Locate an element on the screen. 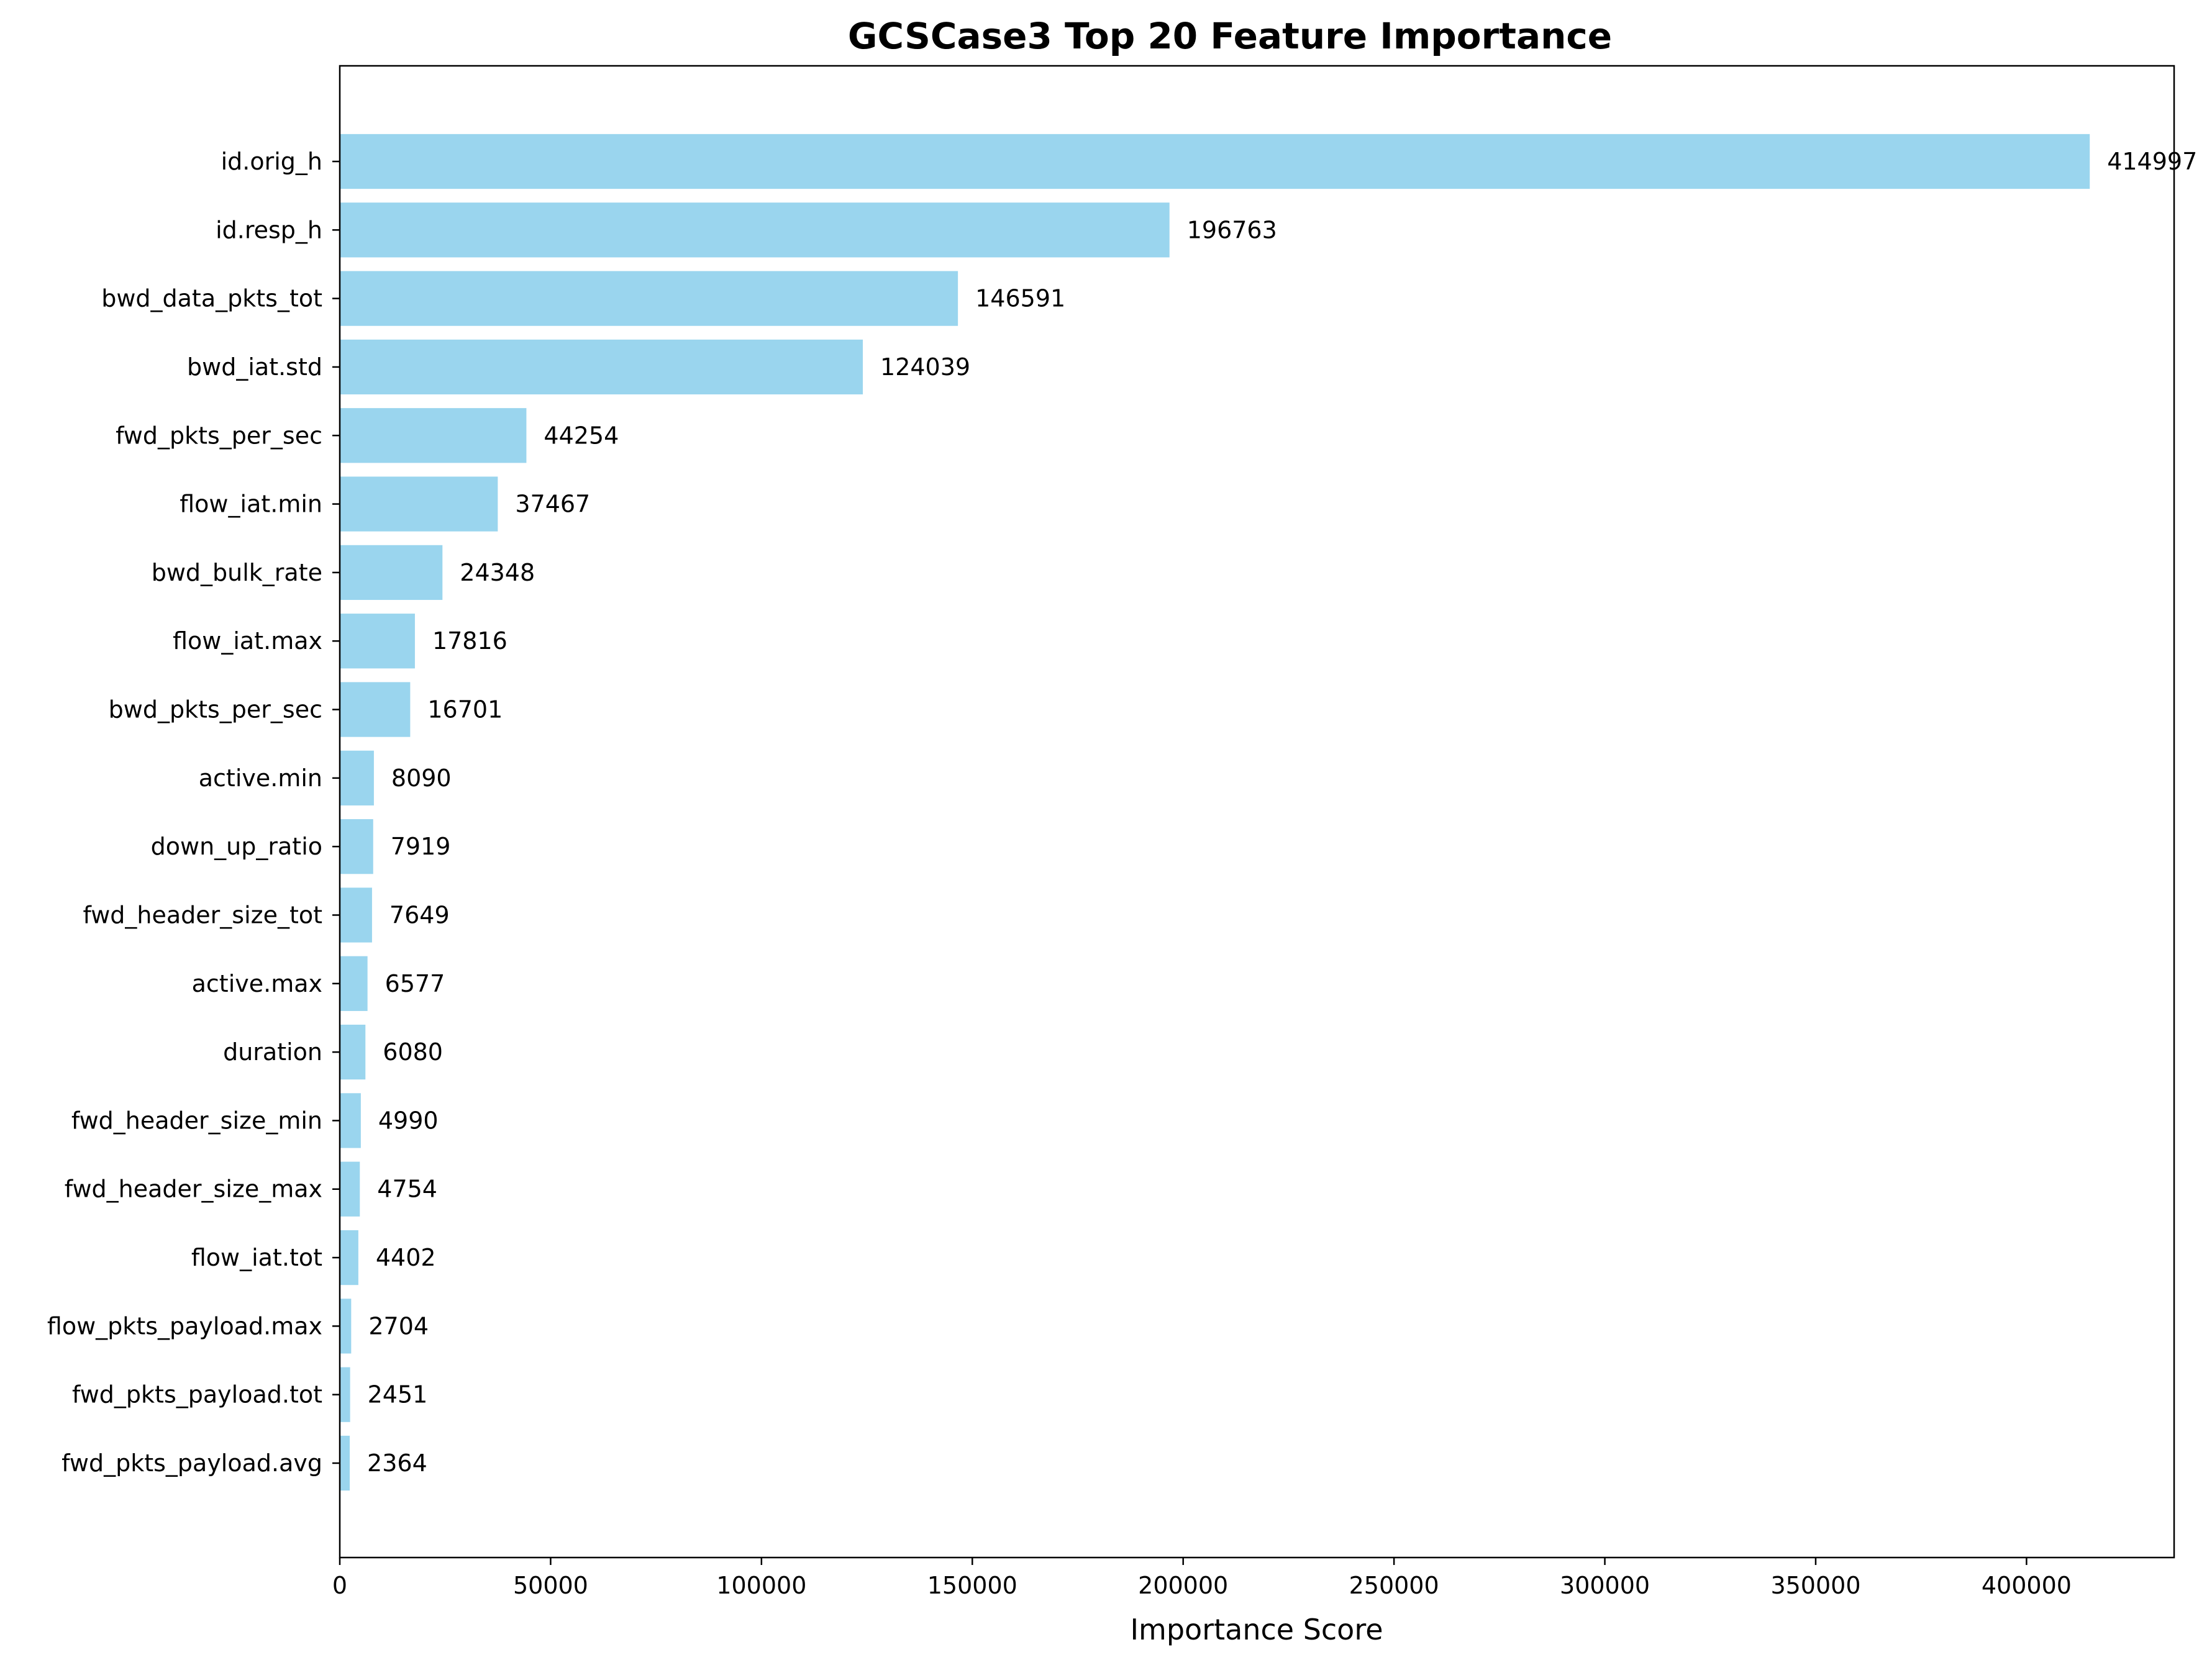  category-label: duration is located at coordinates (272, 1052).